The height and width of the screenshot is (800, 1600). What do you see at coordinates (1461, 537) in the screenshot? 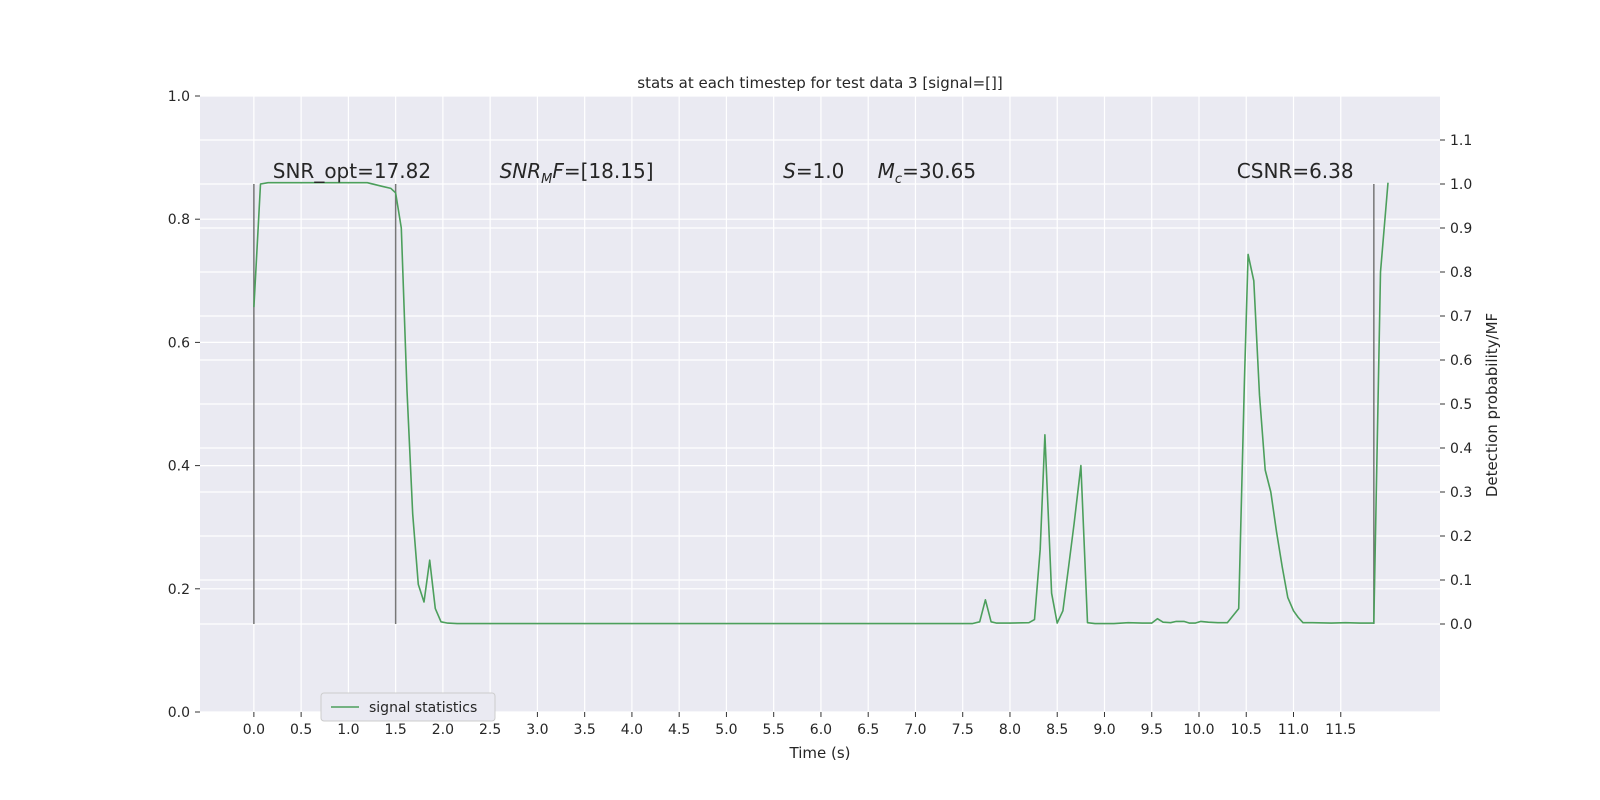
I see `y-right-tick-label: 0.2` at bounding box center [1461, 537].